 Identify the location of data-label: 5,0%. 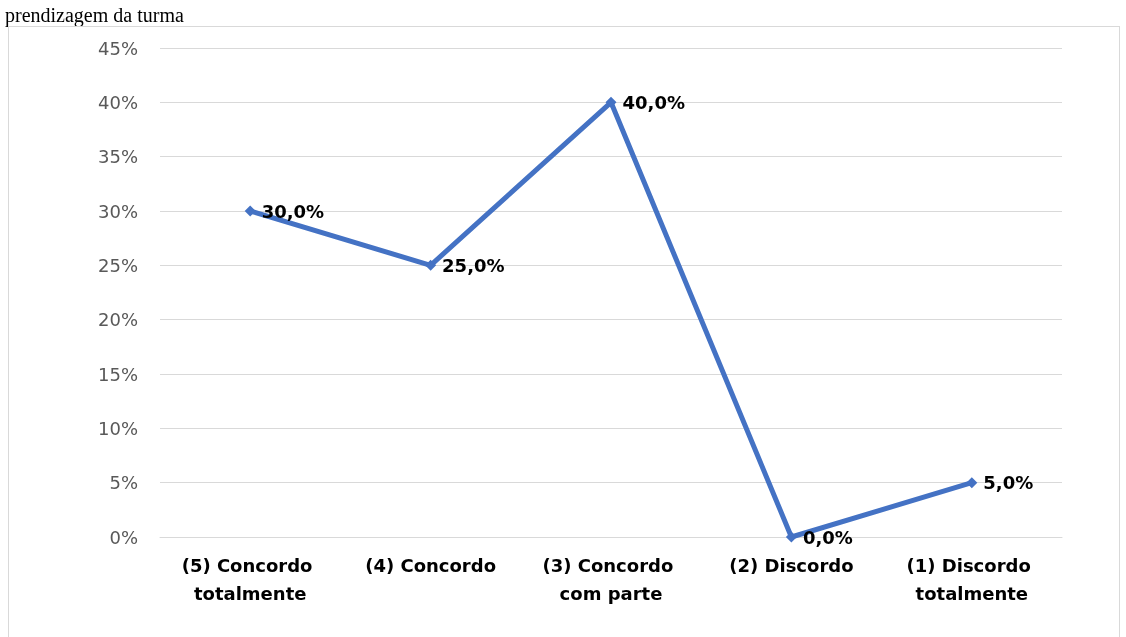
(1008, 483).